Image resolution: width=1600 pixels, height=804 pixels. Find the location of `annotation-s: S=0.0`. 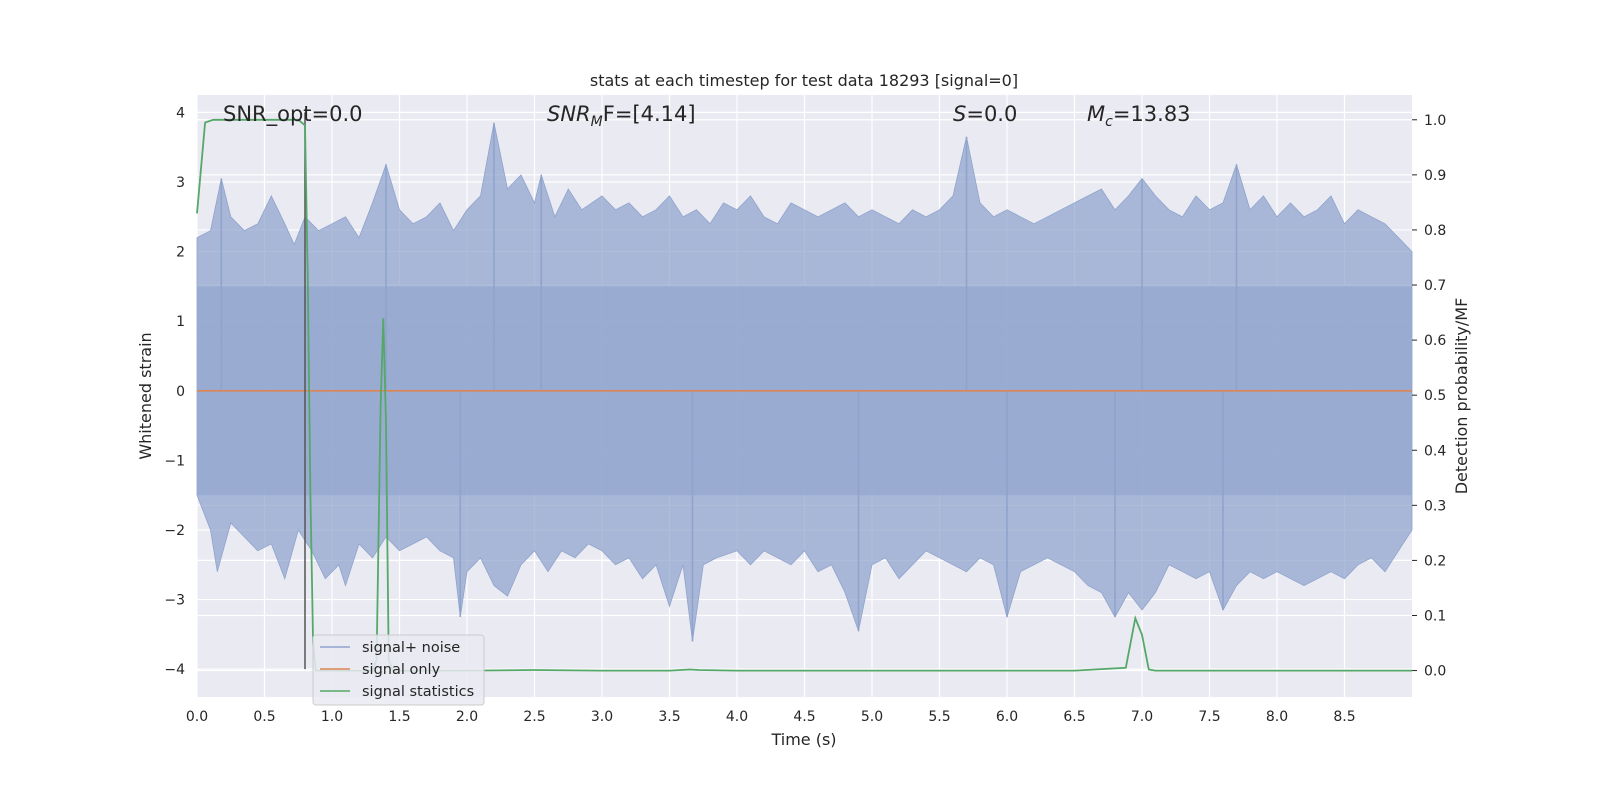

annotation-s: S=0.0 is located at coordinates (985, 114).